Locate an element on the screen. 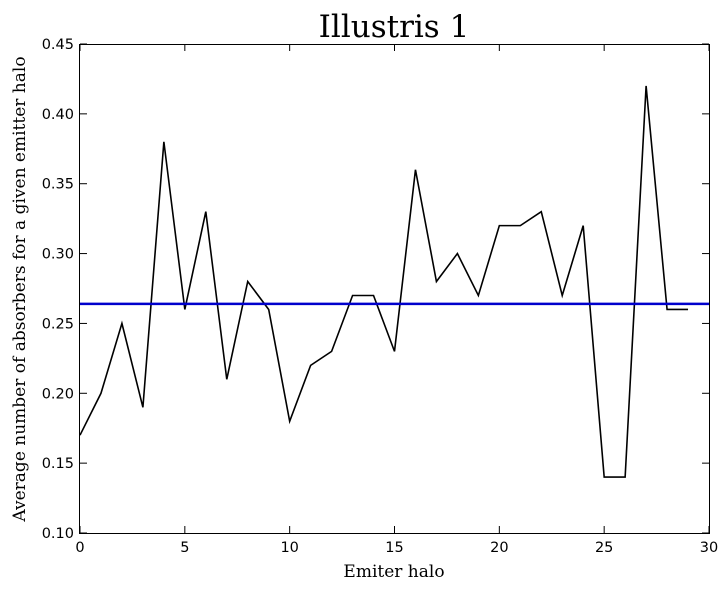  x-tick-label: 10 is located at coordinates (289, 548).